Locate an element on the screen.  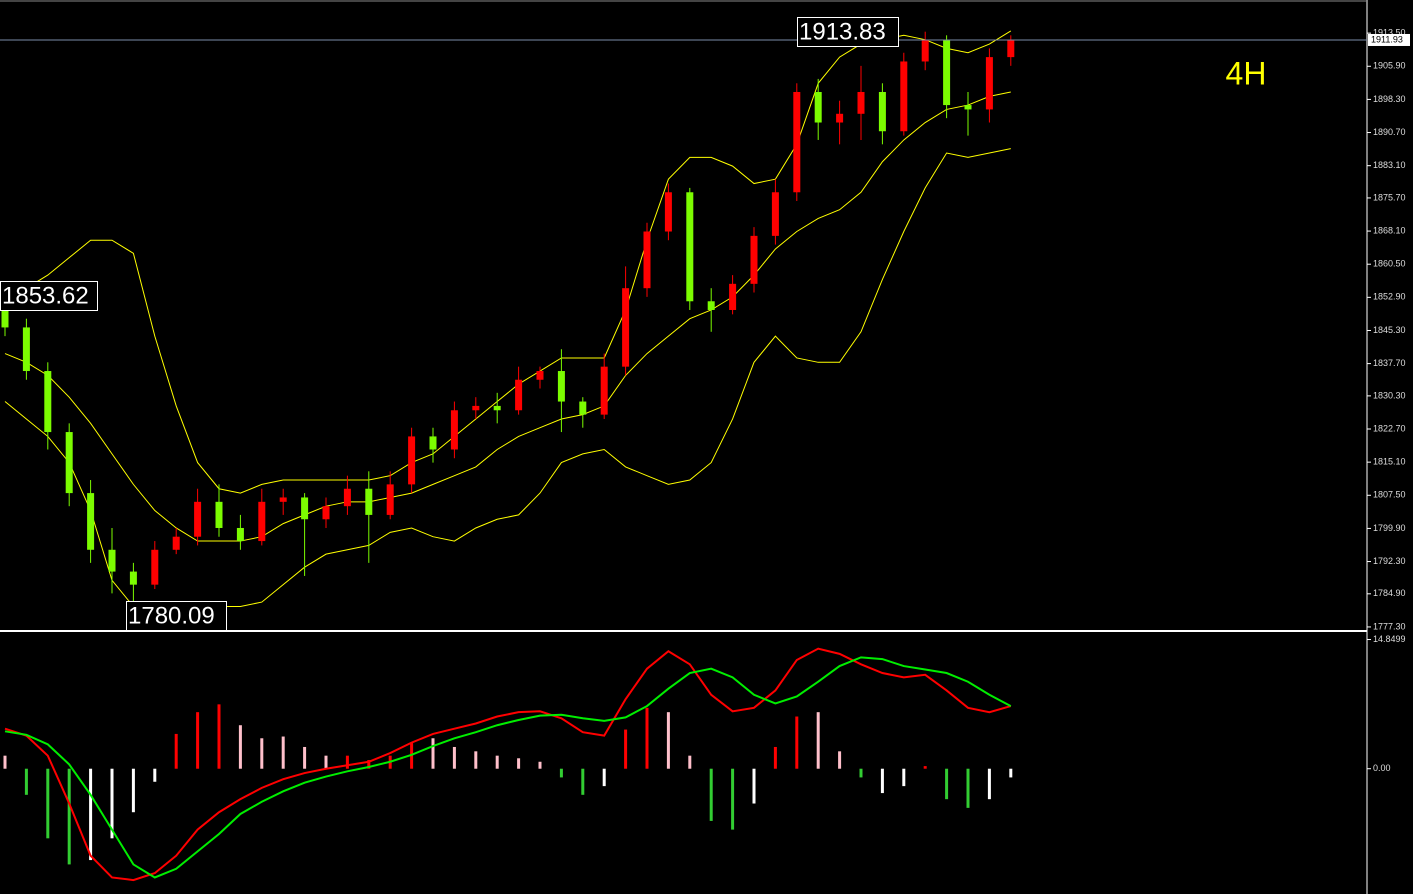
y-tick-label: 1905.90 is located at coordinates (1389, 66).